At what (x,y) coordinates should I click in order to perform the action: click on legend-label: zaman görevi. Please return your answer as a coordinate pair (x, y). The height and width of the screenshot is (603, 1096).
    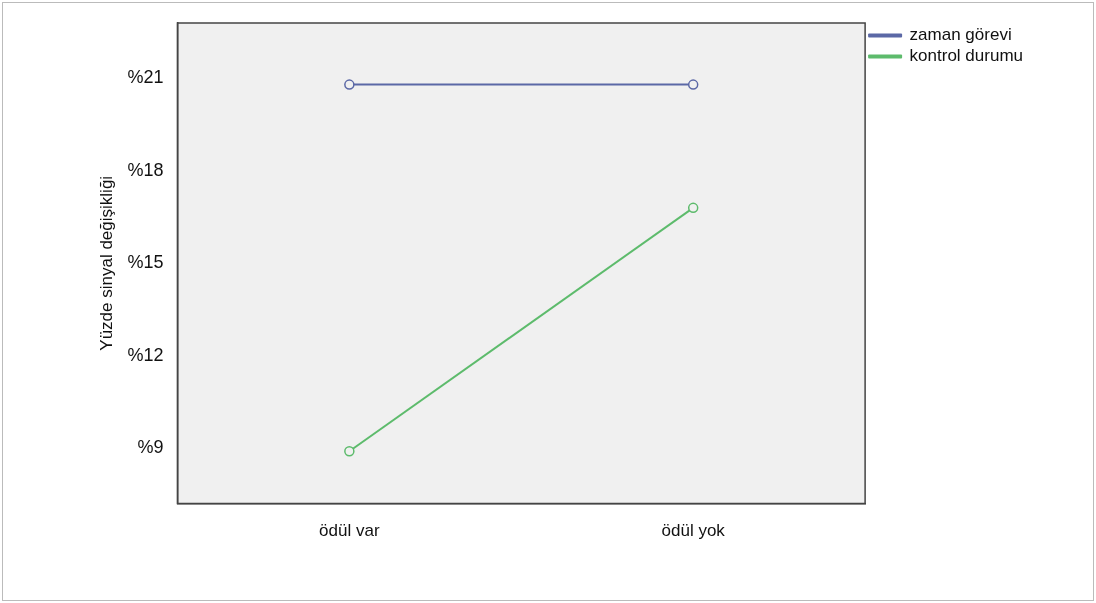
    Looking at the image, I should click on (960, 35).